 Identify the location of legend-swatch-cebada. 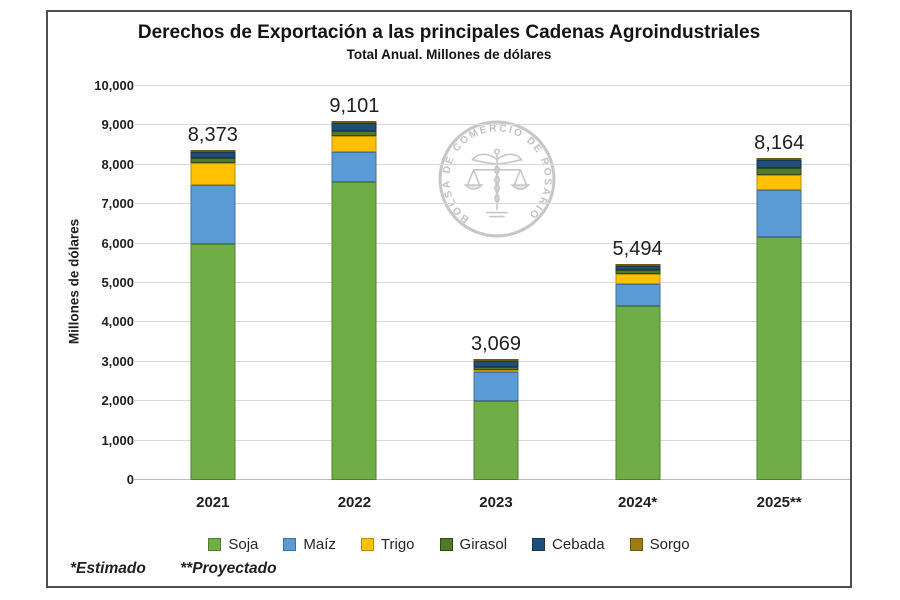
(539, 544).